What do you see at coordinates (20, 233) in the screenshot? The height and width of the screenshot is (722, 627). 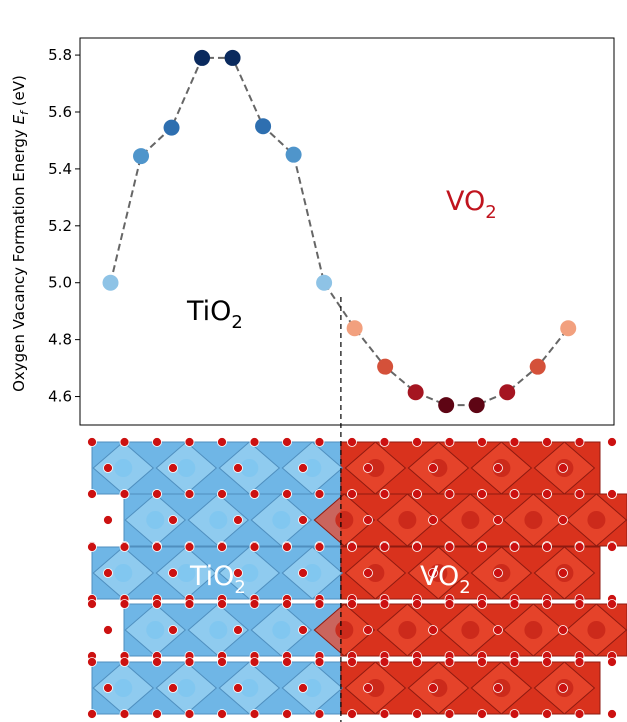 I see `y-axis-label: Oxygen Vacancy Formation Energy Ef (eV)` at bounding box center [20, 233].